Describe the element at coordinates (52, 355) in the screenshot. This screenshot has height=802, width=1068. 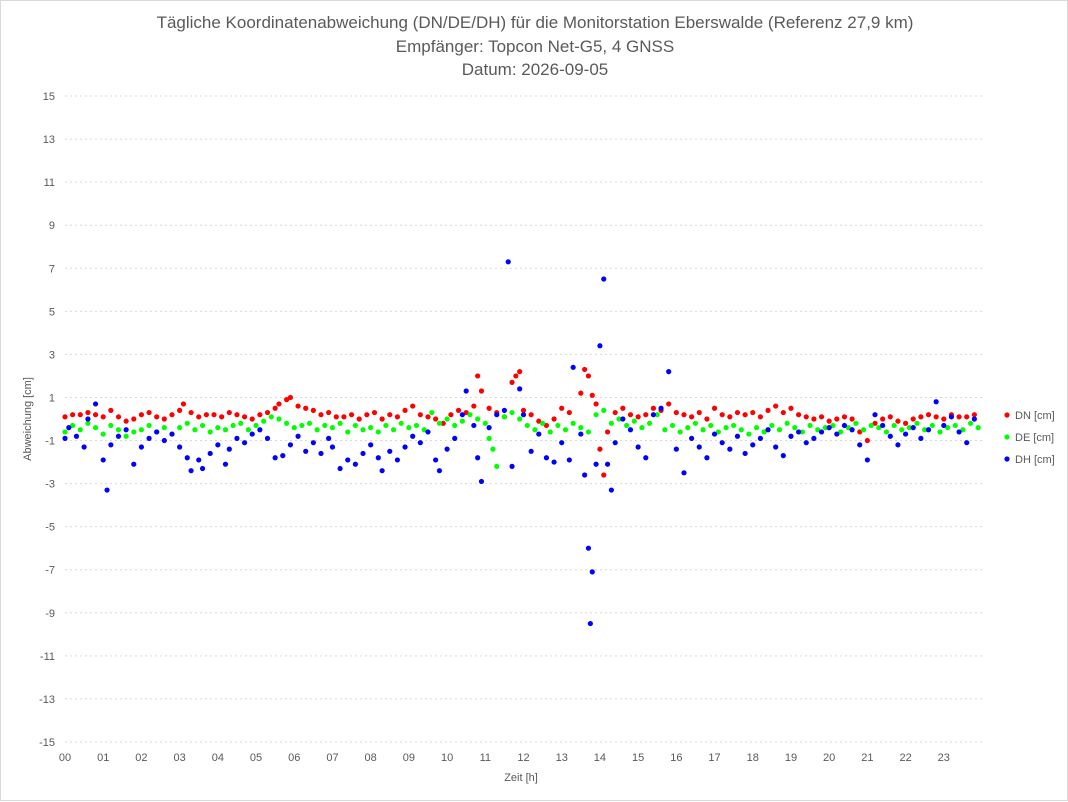
I see `y-tick-label: 3` at that location.